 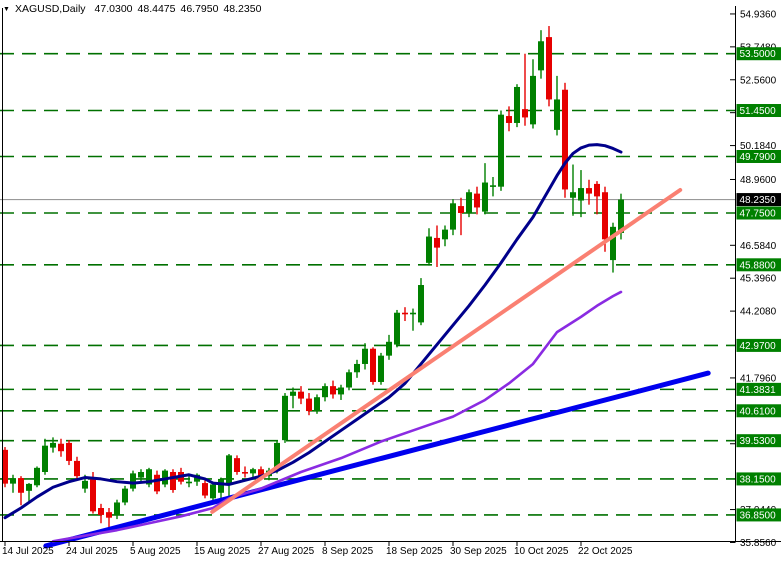 What do you see at coordinates (113, 9) in the screenshot?
I see `ohlc-open-value: 47.0300` at bounding box center [113, 9].